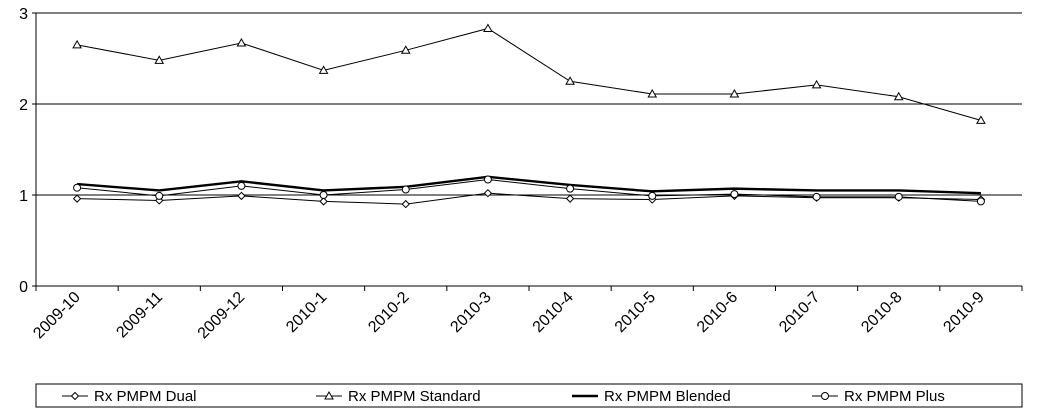  Describe the element at coordinates (57, 316) in the screenshot. I see `x-tick-label: 2009-10` at that location.